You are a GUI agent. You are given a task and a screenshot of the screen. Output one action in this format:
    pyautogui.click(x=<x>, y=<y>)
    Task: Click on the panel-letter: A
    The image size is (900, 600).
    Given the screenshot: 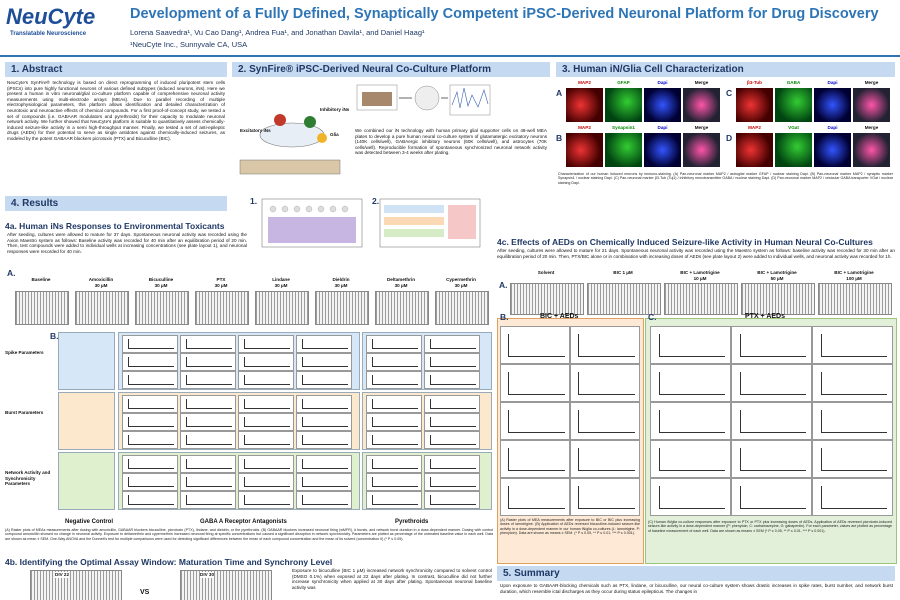 What is the action you would take?
    pyautogui.click(x=559, y=93)
    